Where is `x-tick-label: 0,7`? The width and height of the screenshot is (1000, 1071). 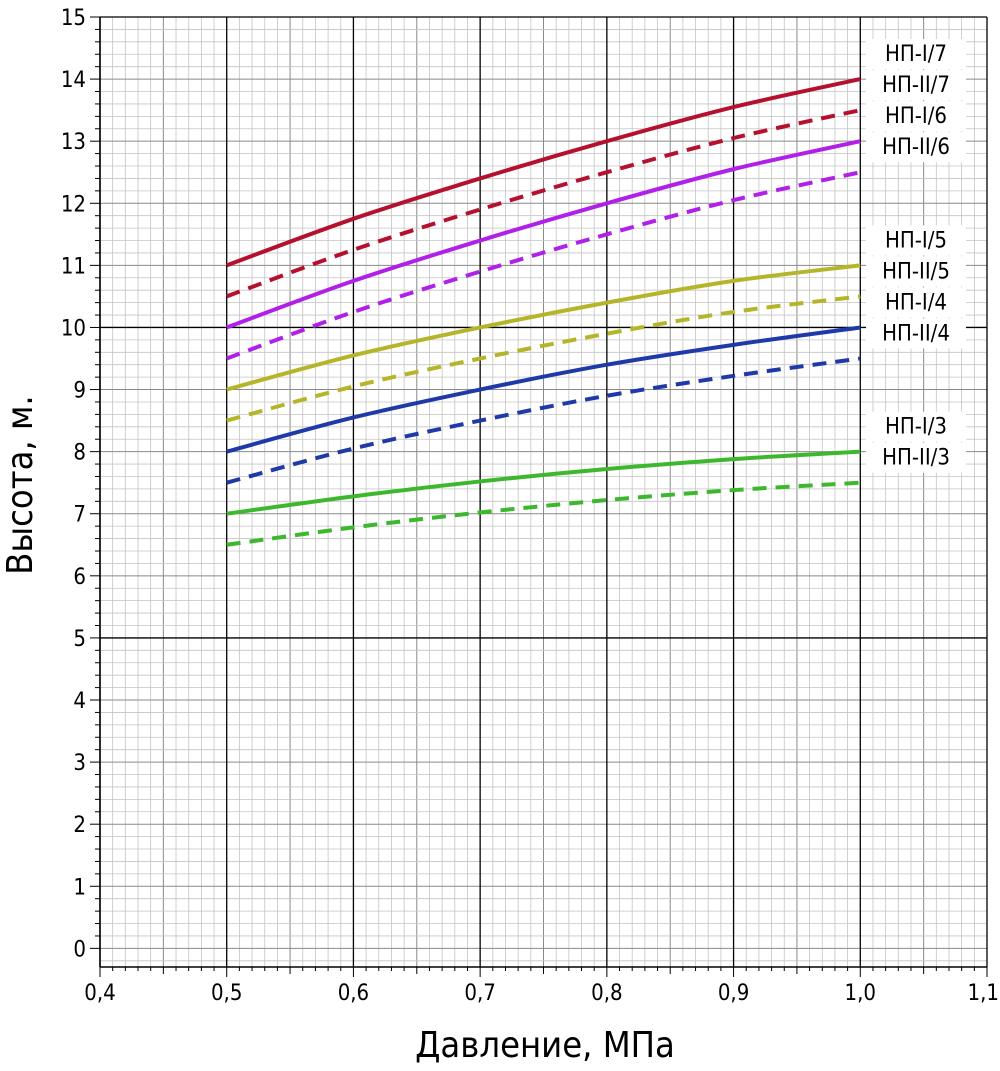 x-tick-label: 0,7 is located at coordinates (479, 993).